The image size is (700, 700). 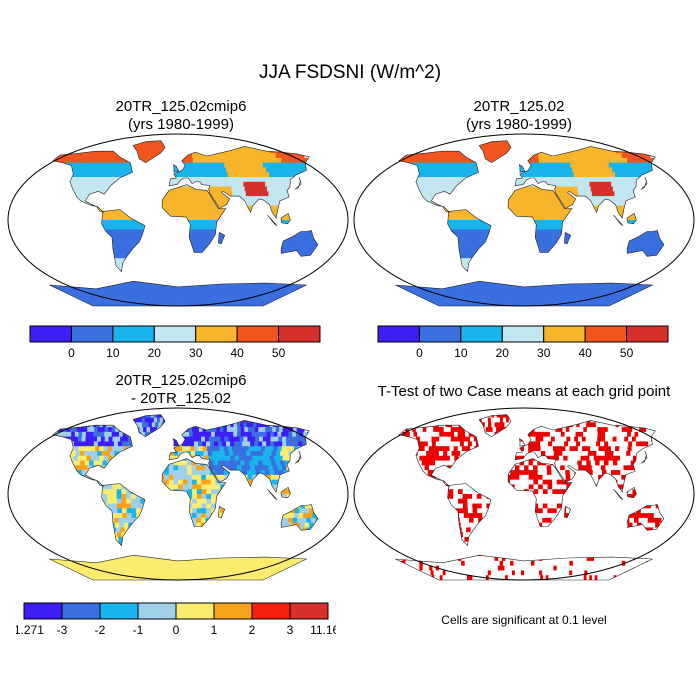 I want to click on panel-title-bottom-left: 20TR_125.02cmip6 - 20TR_125.02, so click(x=181, y=390).